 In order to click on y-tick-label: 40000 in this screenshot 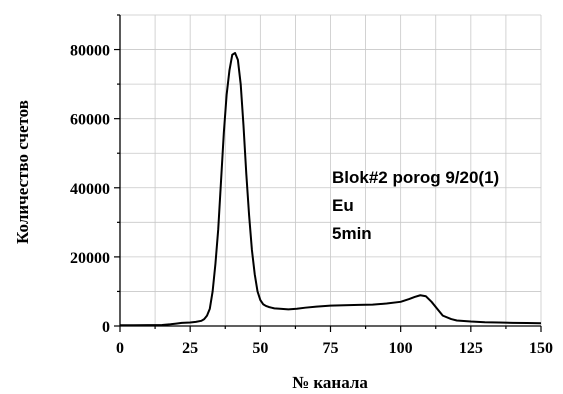, I will do `click(90, 189)`.